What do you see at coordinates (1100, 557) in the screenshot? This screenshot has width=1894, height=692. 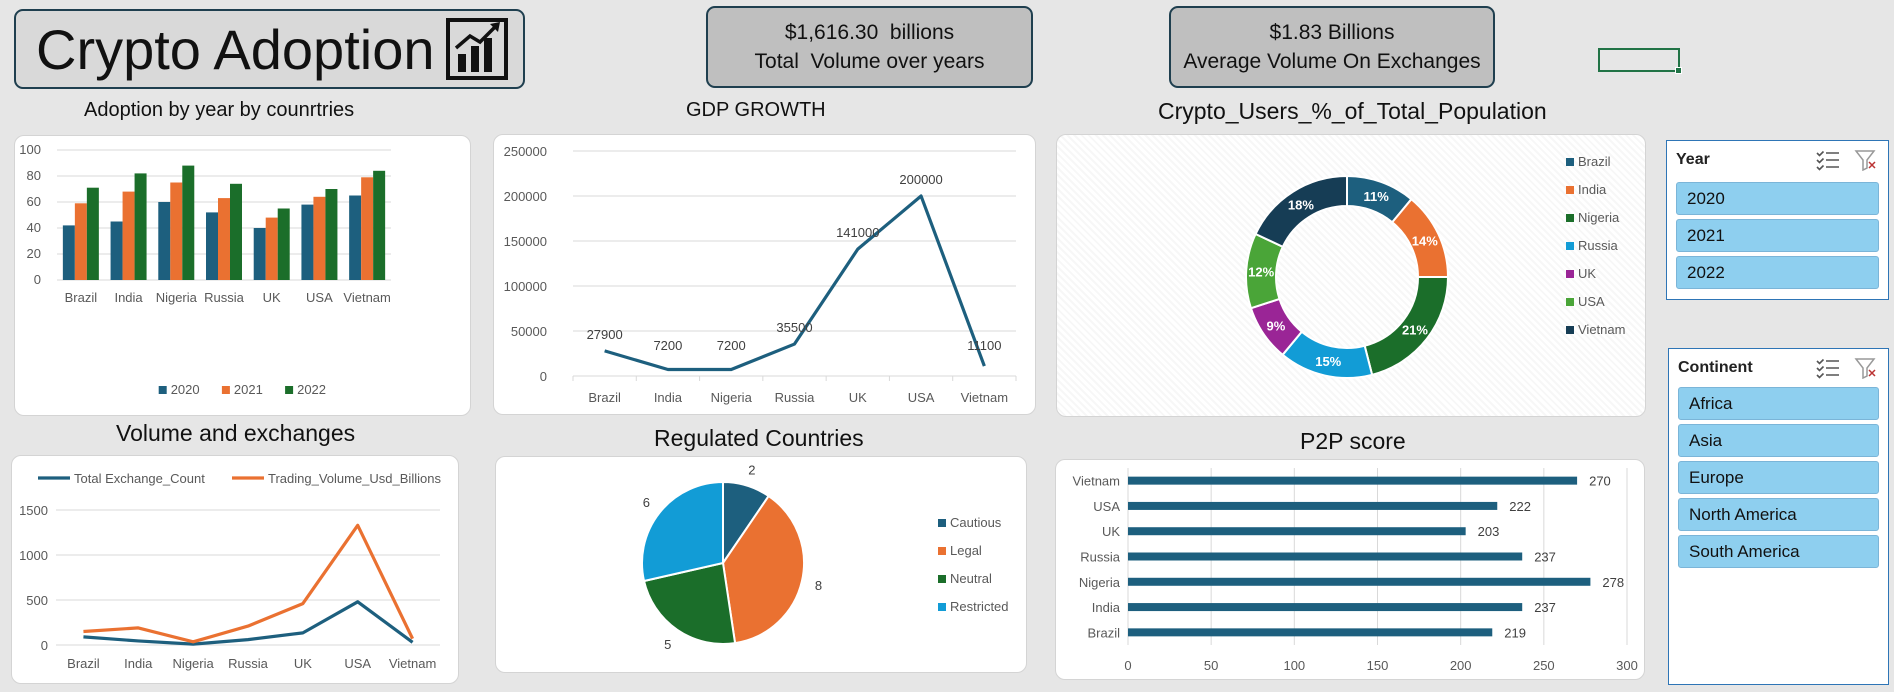 I see `p2p-y-tick-label: Russia` at bounding box center [1100, 557].